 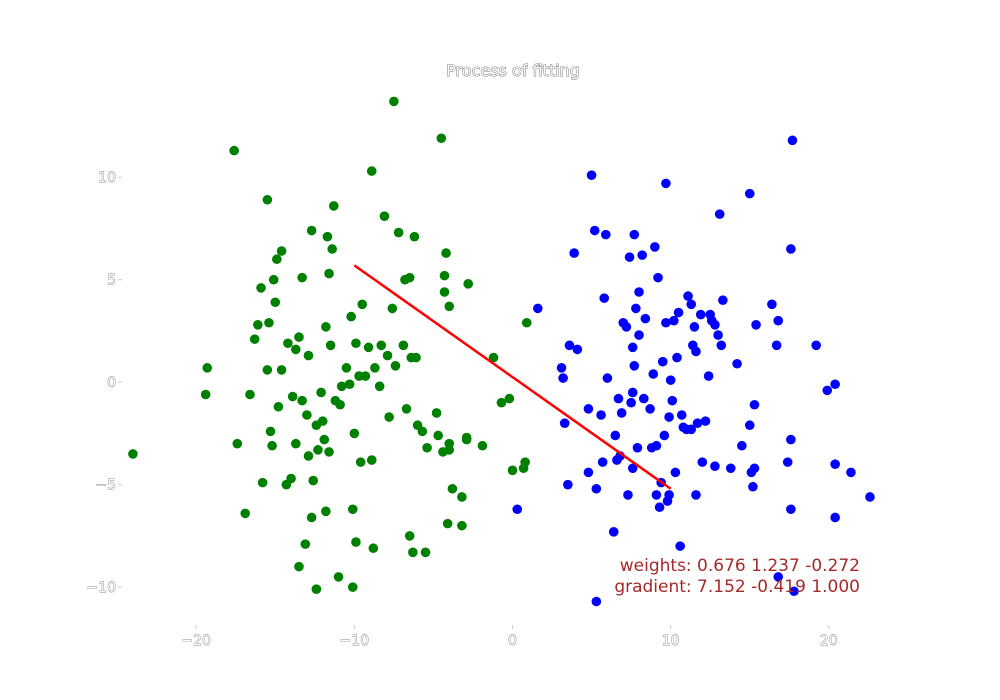 I want to click on y-tick-label: −5, so click(x=105, y=486).